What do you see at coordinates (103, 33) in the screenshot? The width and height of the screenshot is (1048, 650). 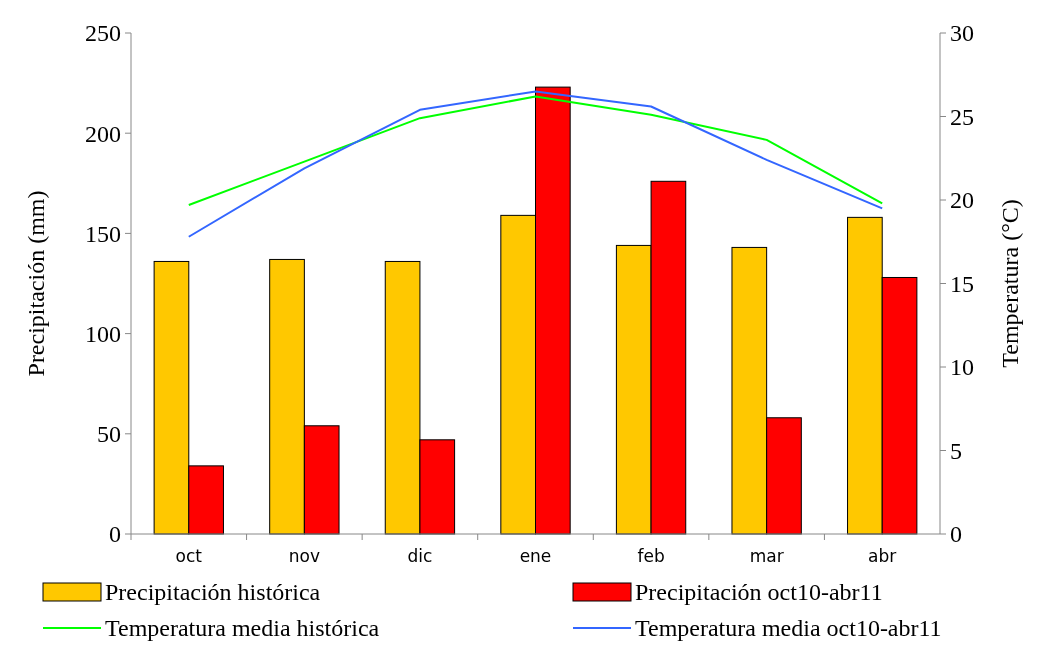 I see `y-tick-label: 250` at bounding box center [103, 33].